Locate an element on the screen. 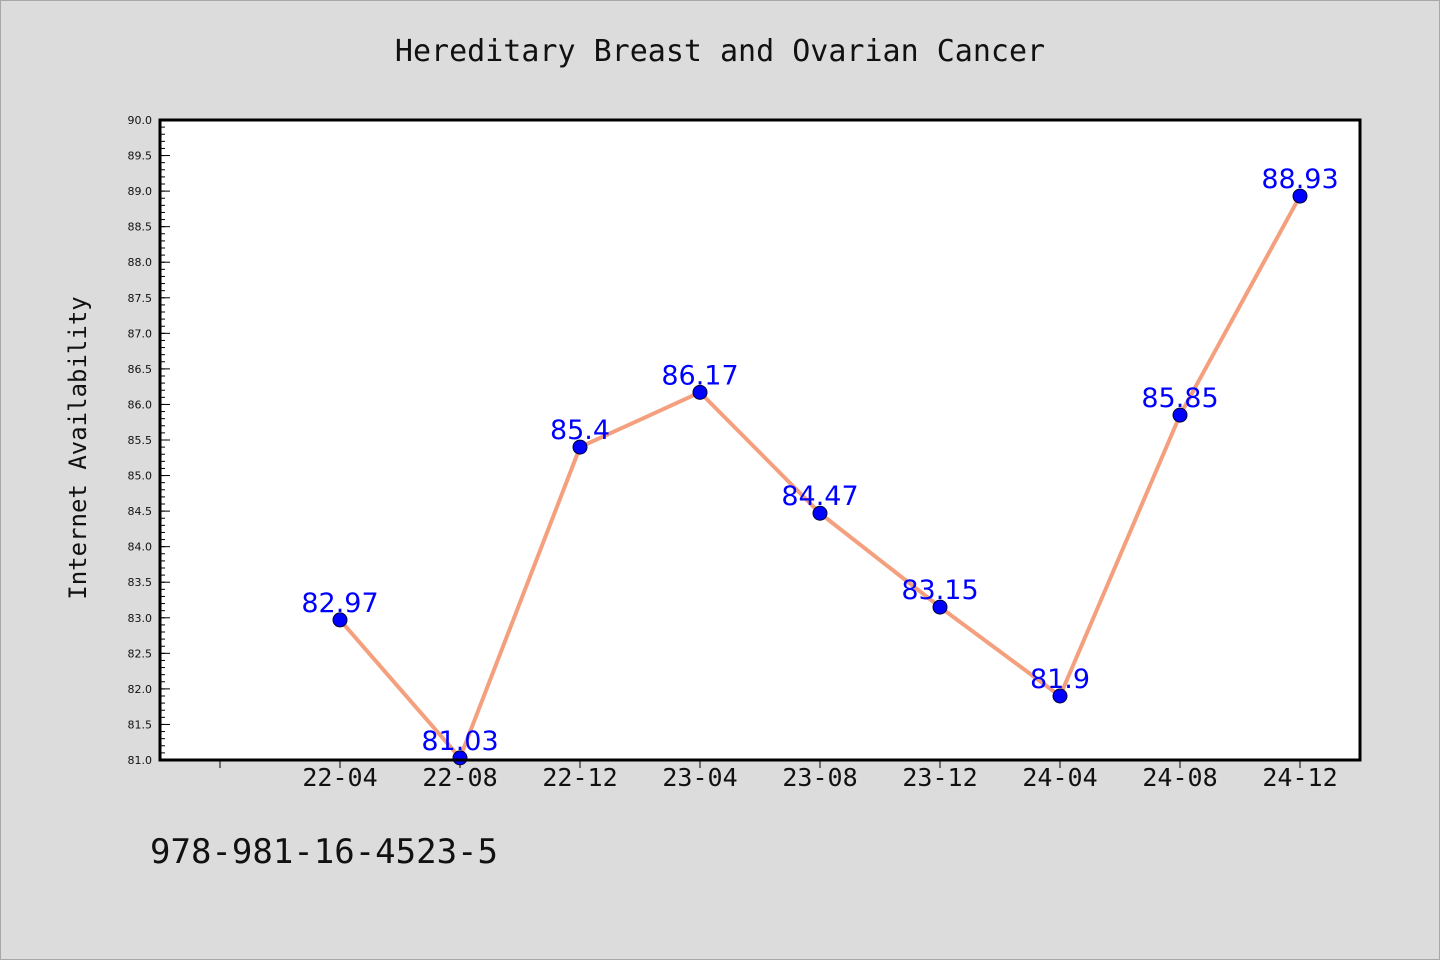 The height and width of the screenshot is (960, 1440). y-tick-label: 86.5 is located at coordinates (140, 369).